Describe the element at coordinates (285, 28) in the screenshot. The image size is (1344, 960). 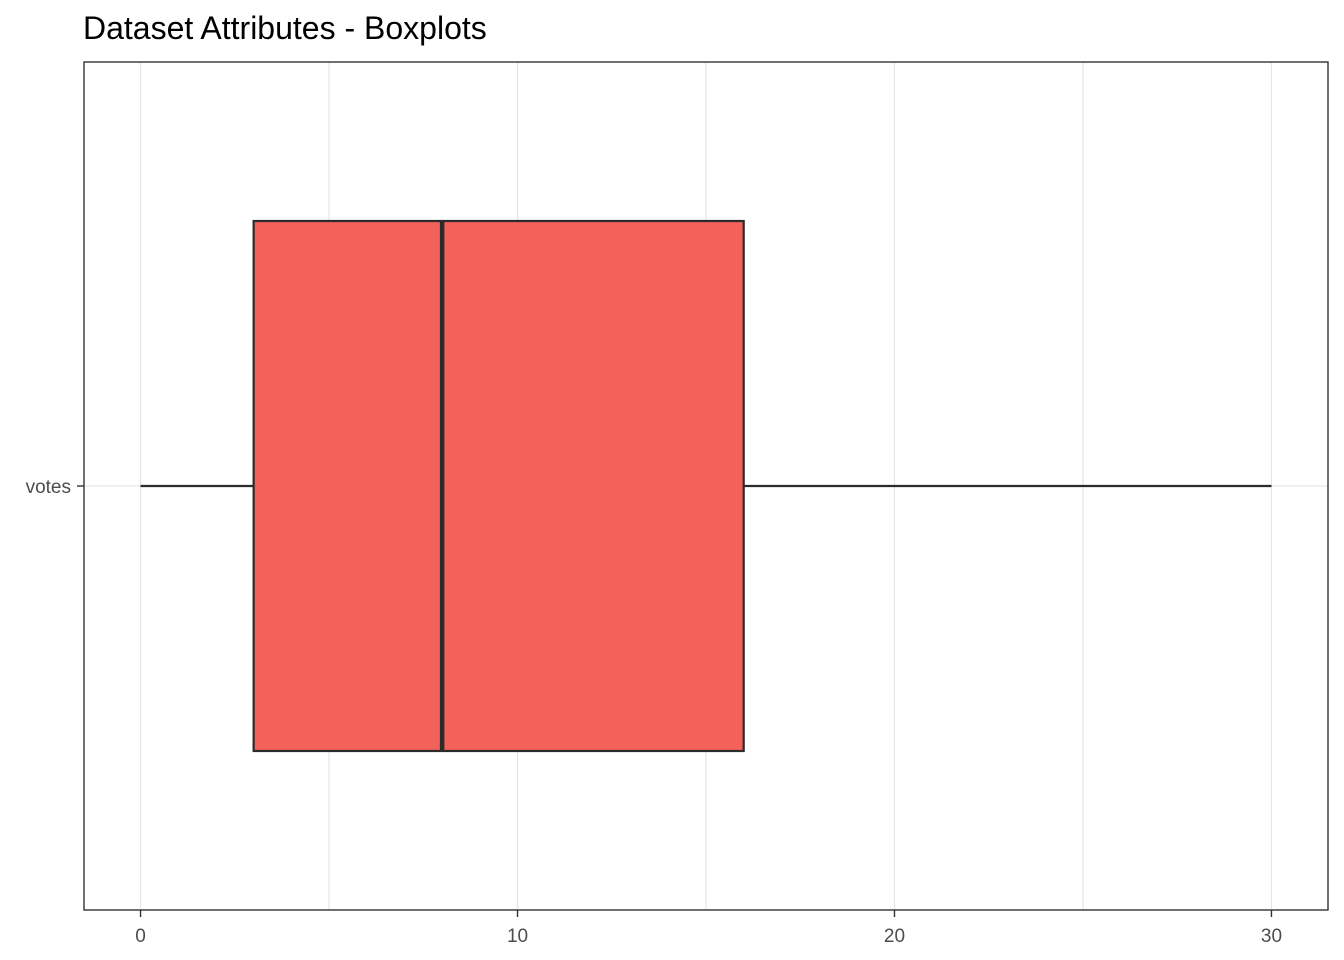
I see `chart-title: Dataset Attributes - Boxplots` at that location.